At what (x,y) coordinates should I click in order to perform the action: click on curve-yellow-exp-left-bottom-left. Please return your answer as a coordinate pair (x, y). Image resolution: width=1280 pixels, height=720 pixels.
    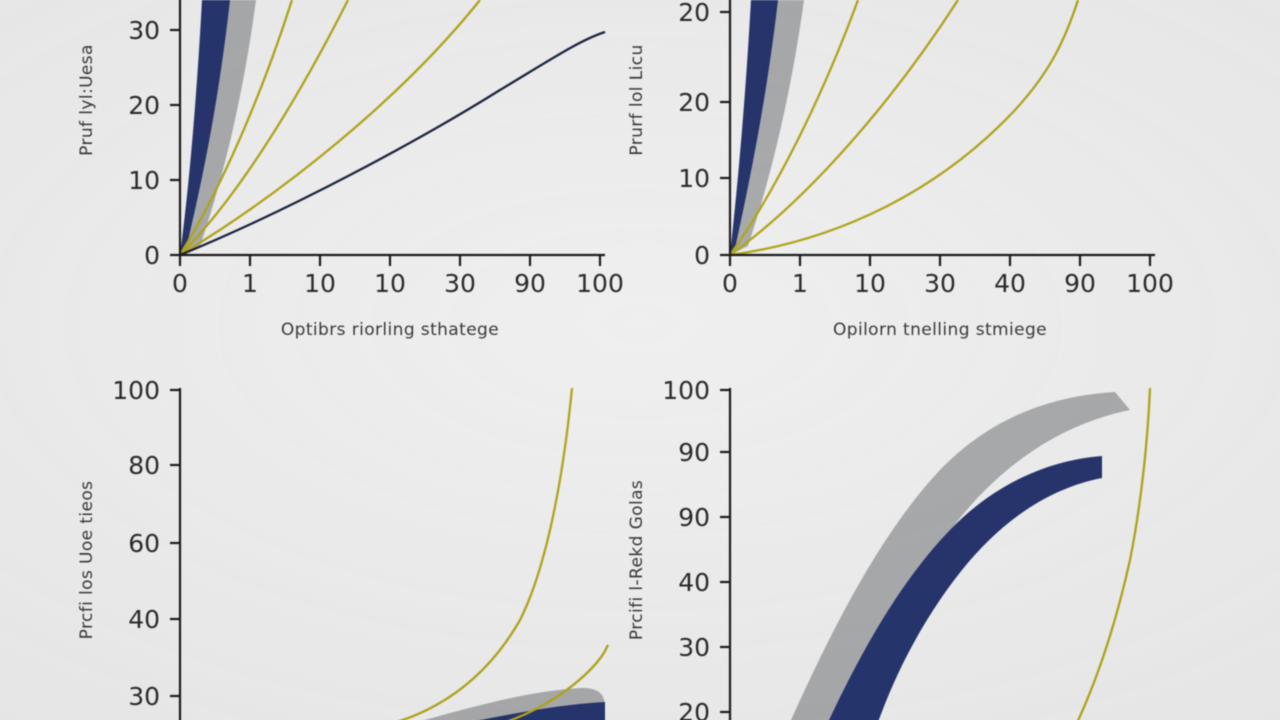
    Looking at the image, I should click on (486, 553).